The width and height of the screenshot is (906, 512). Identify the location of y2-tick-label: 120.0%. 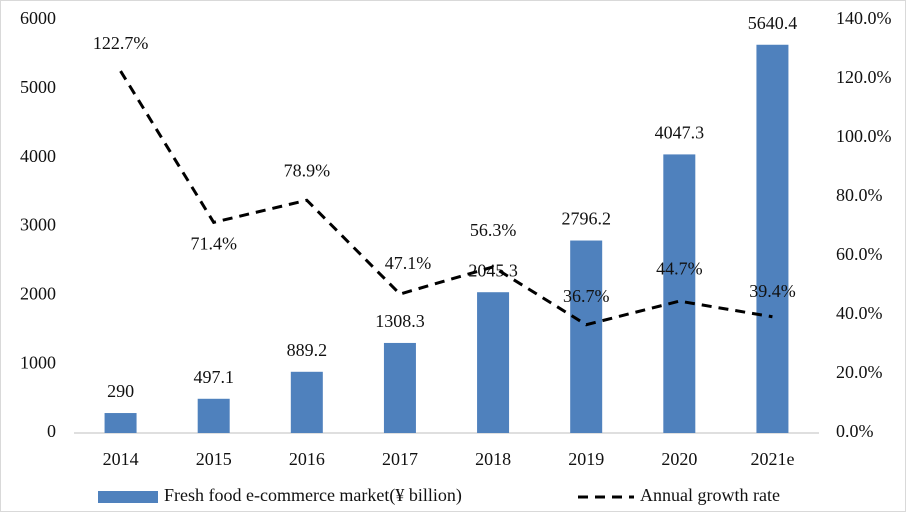
(864, 77).